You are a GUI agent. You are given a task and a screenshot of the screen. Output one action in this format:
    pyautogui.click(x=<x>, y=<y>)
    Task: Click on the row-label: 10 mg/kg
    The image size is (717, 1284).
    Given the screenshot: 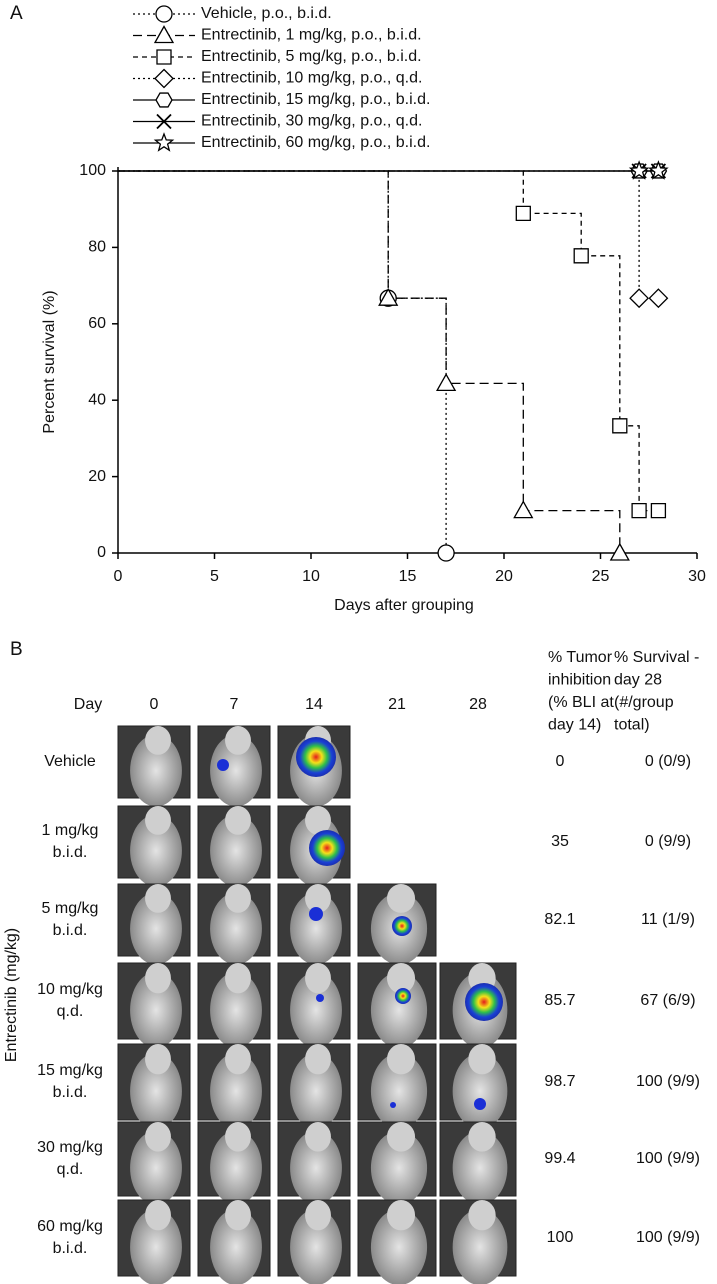 What is the action you would take?
    pyautogui.click(x=70, y=989)
    